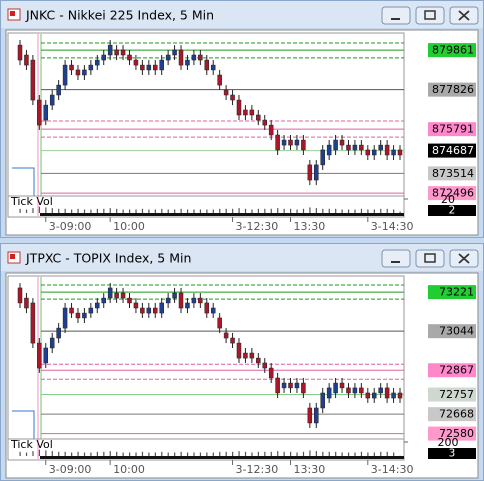 Image resolution: width=484 pixels, height=481 pixels. I want to click on x-tick-label: 3-14:30, so click(392, 226).